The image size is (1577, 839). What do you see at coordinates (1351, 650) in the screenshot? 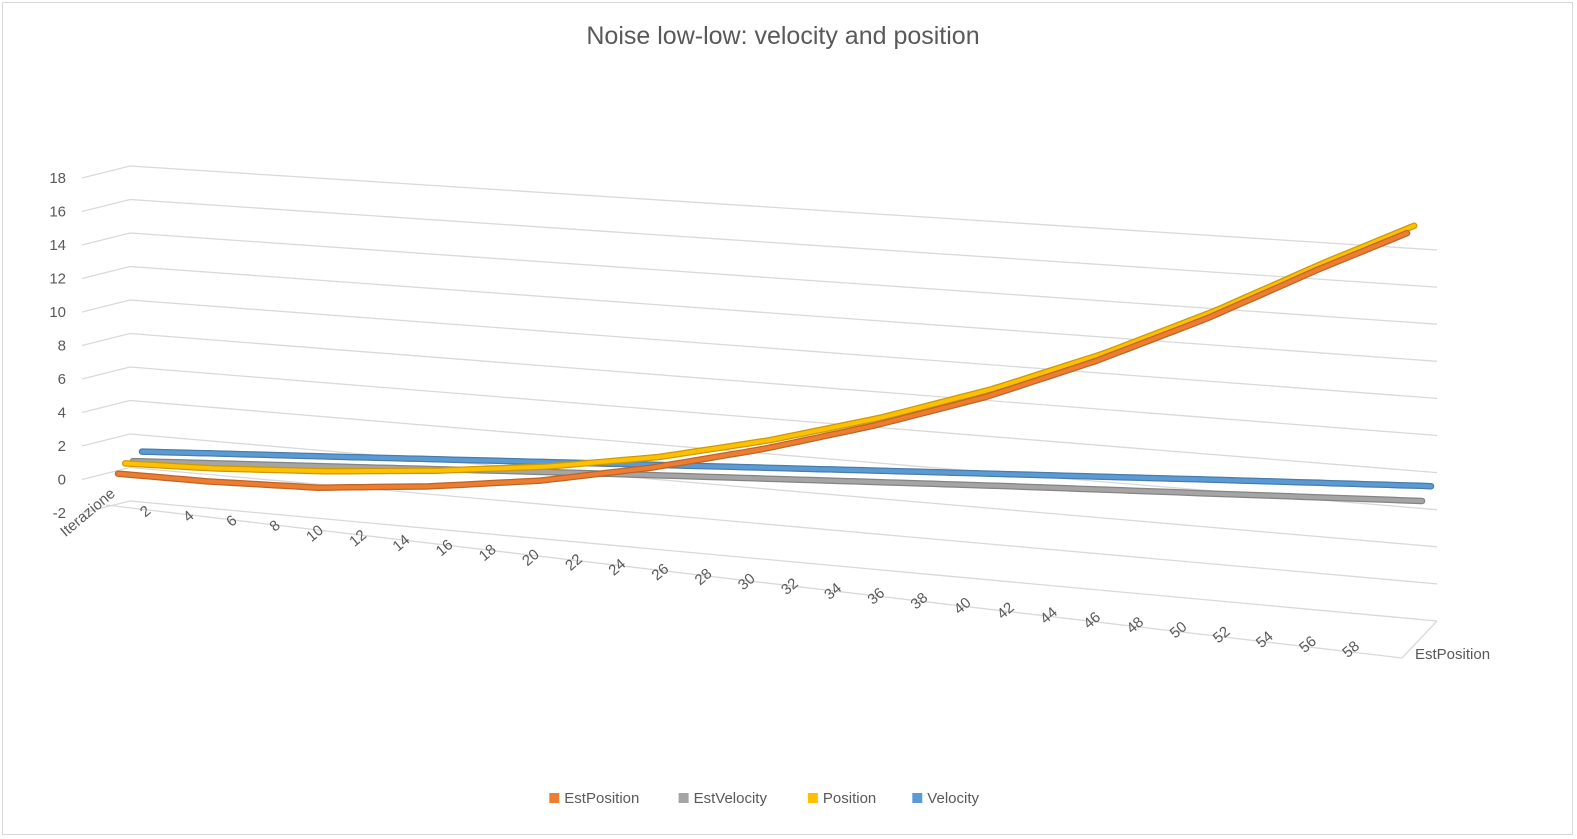
I see `x-tick-label: 58` at bounding box center [1351, 650].